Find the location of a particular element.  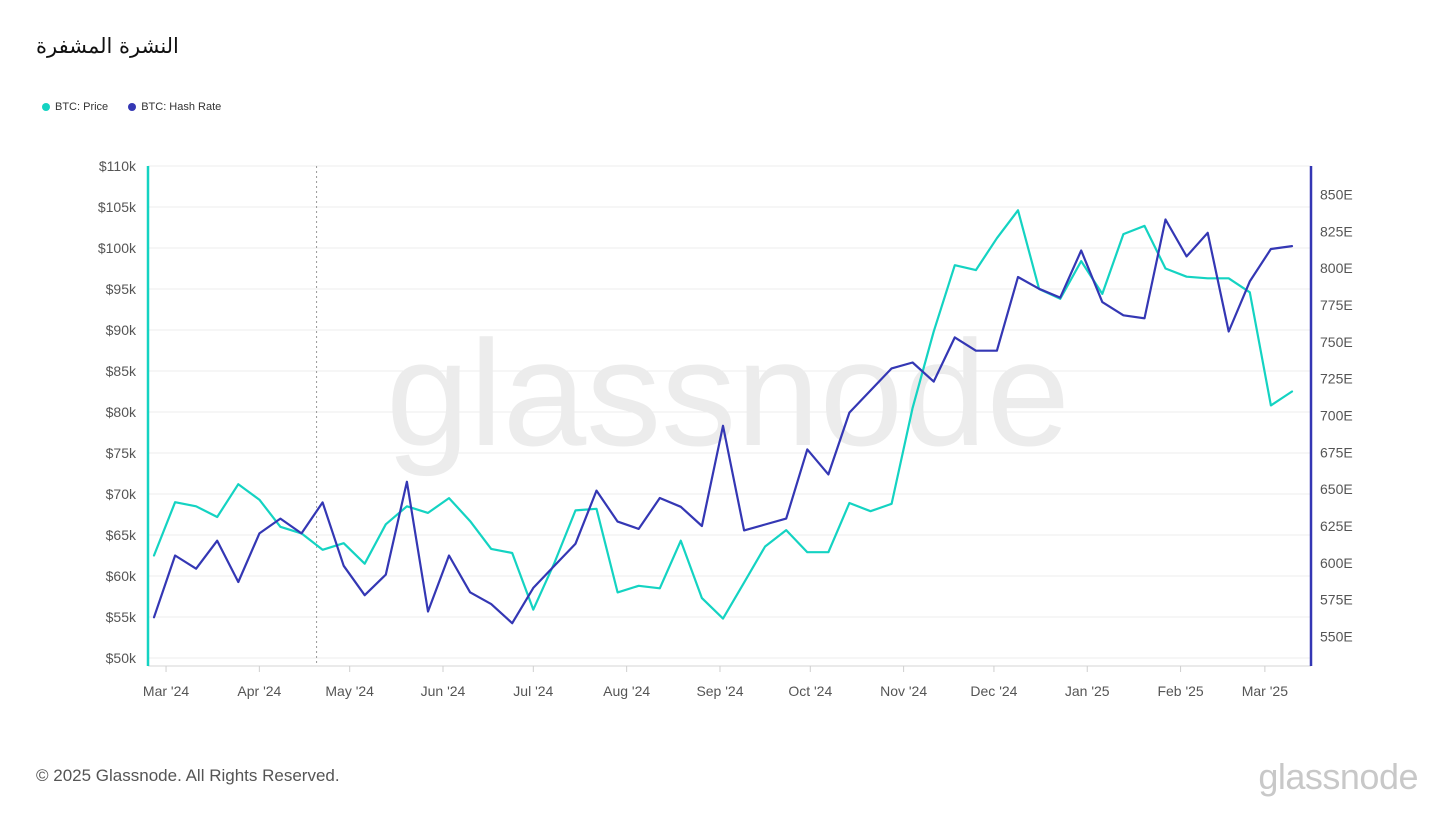

x-tick-label: Dec '24 is located at coordinates (993, 691).